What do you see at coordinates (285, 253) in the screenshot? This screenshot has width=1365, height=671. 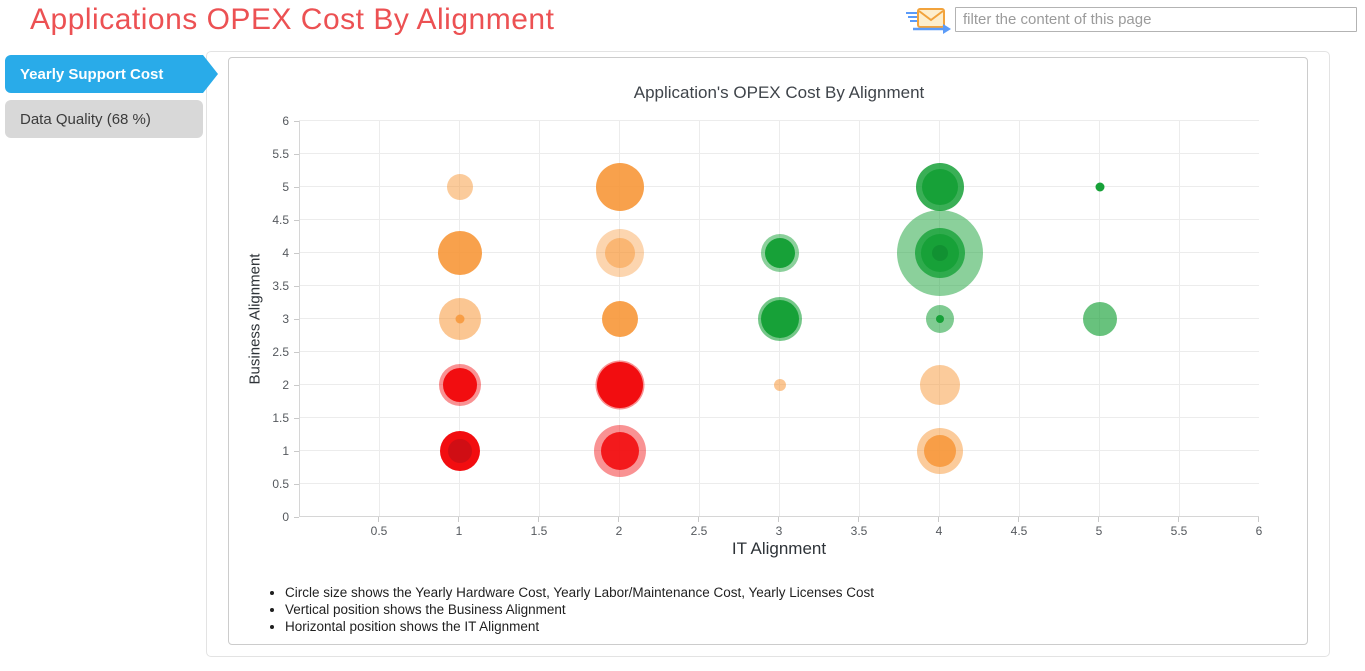 I see `y-tick-label: 4` at bounding box center [285, 253].